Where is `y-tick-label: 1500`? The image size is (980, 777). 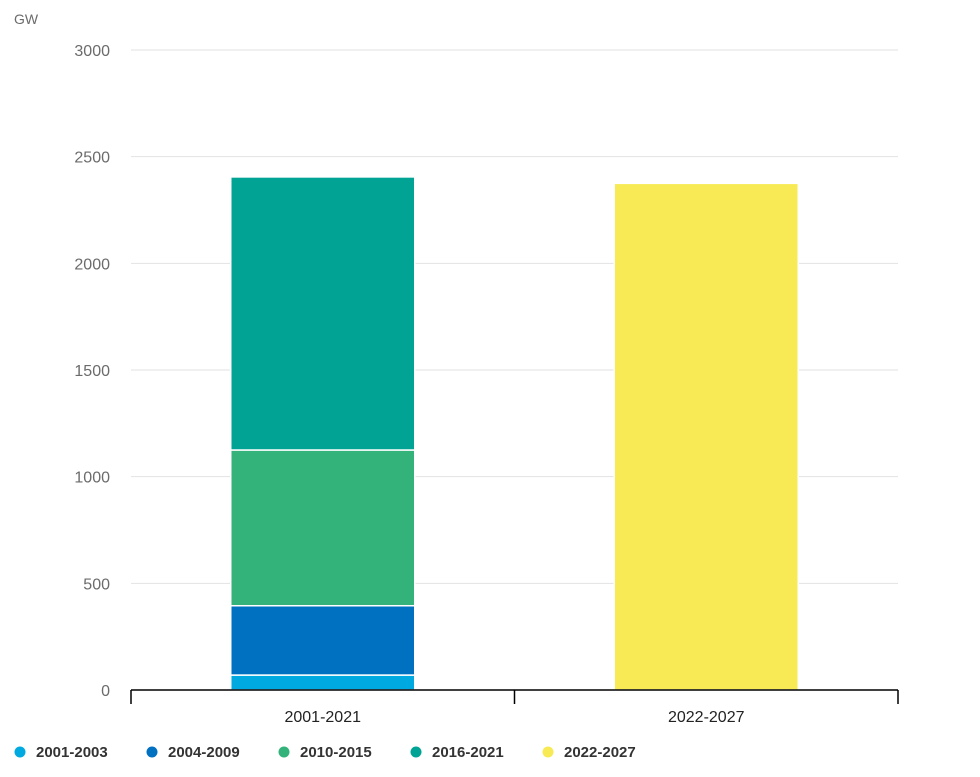
y-tick-label: 1500 is located at coordinates (92, 371).